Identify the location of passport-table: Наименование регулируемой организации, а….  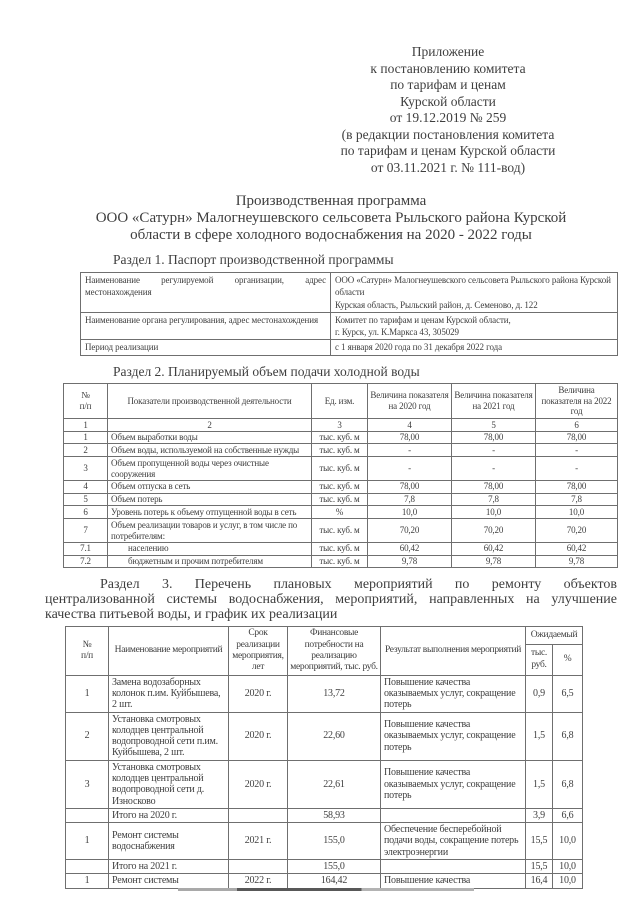
(349, 314).